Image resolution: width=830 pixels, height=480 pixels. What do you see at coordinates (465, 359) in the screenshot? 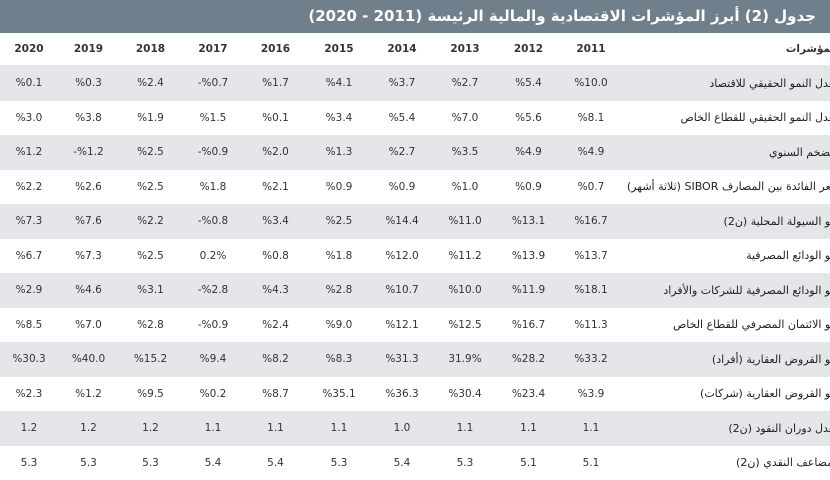
I see `value-cell: 31.9%` at bounding box center [465, 359].